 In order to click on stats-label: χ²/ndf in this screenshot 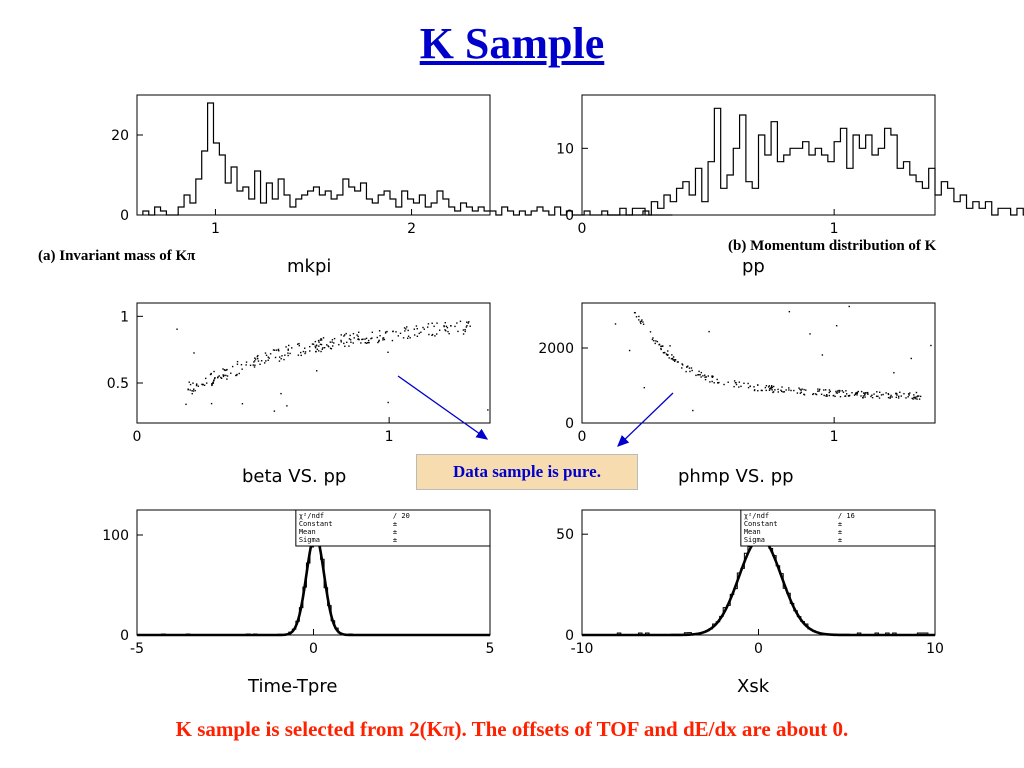, I will do `click(311, 516)`.